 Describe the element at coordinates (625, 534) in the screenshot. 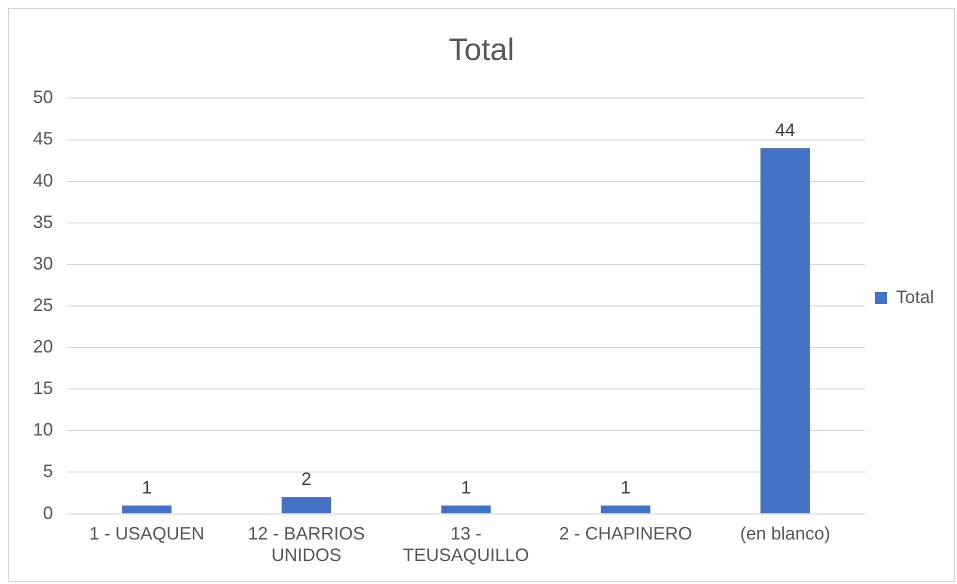

I see `x-tick-label: 2 - CHAPINERO` at that location.